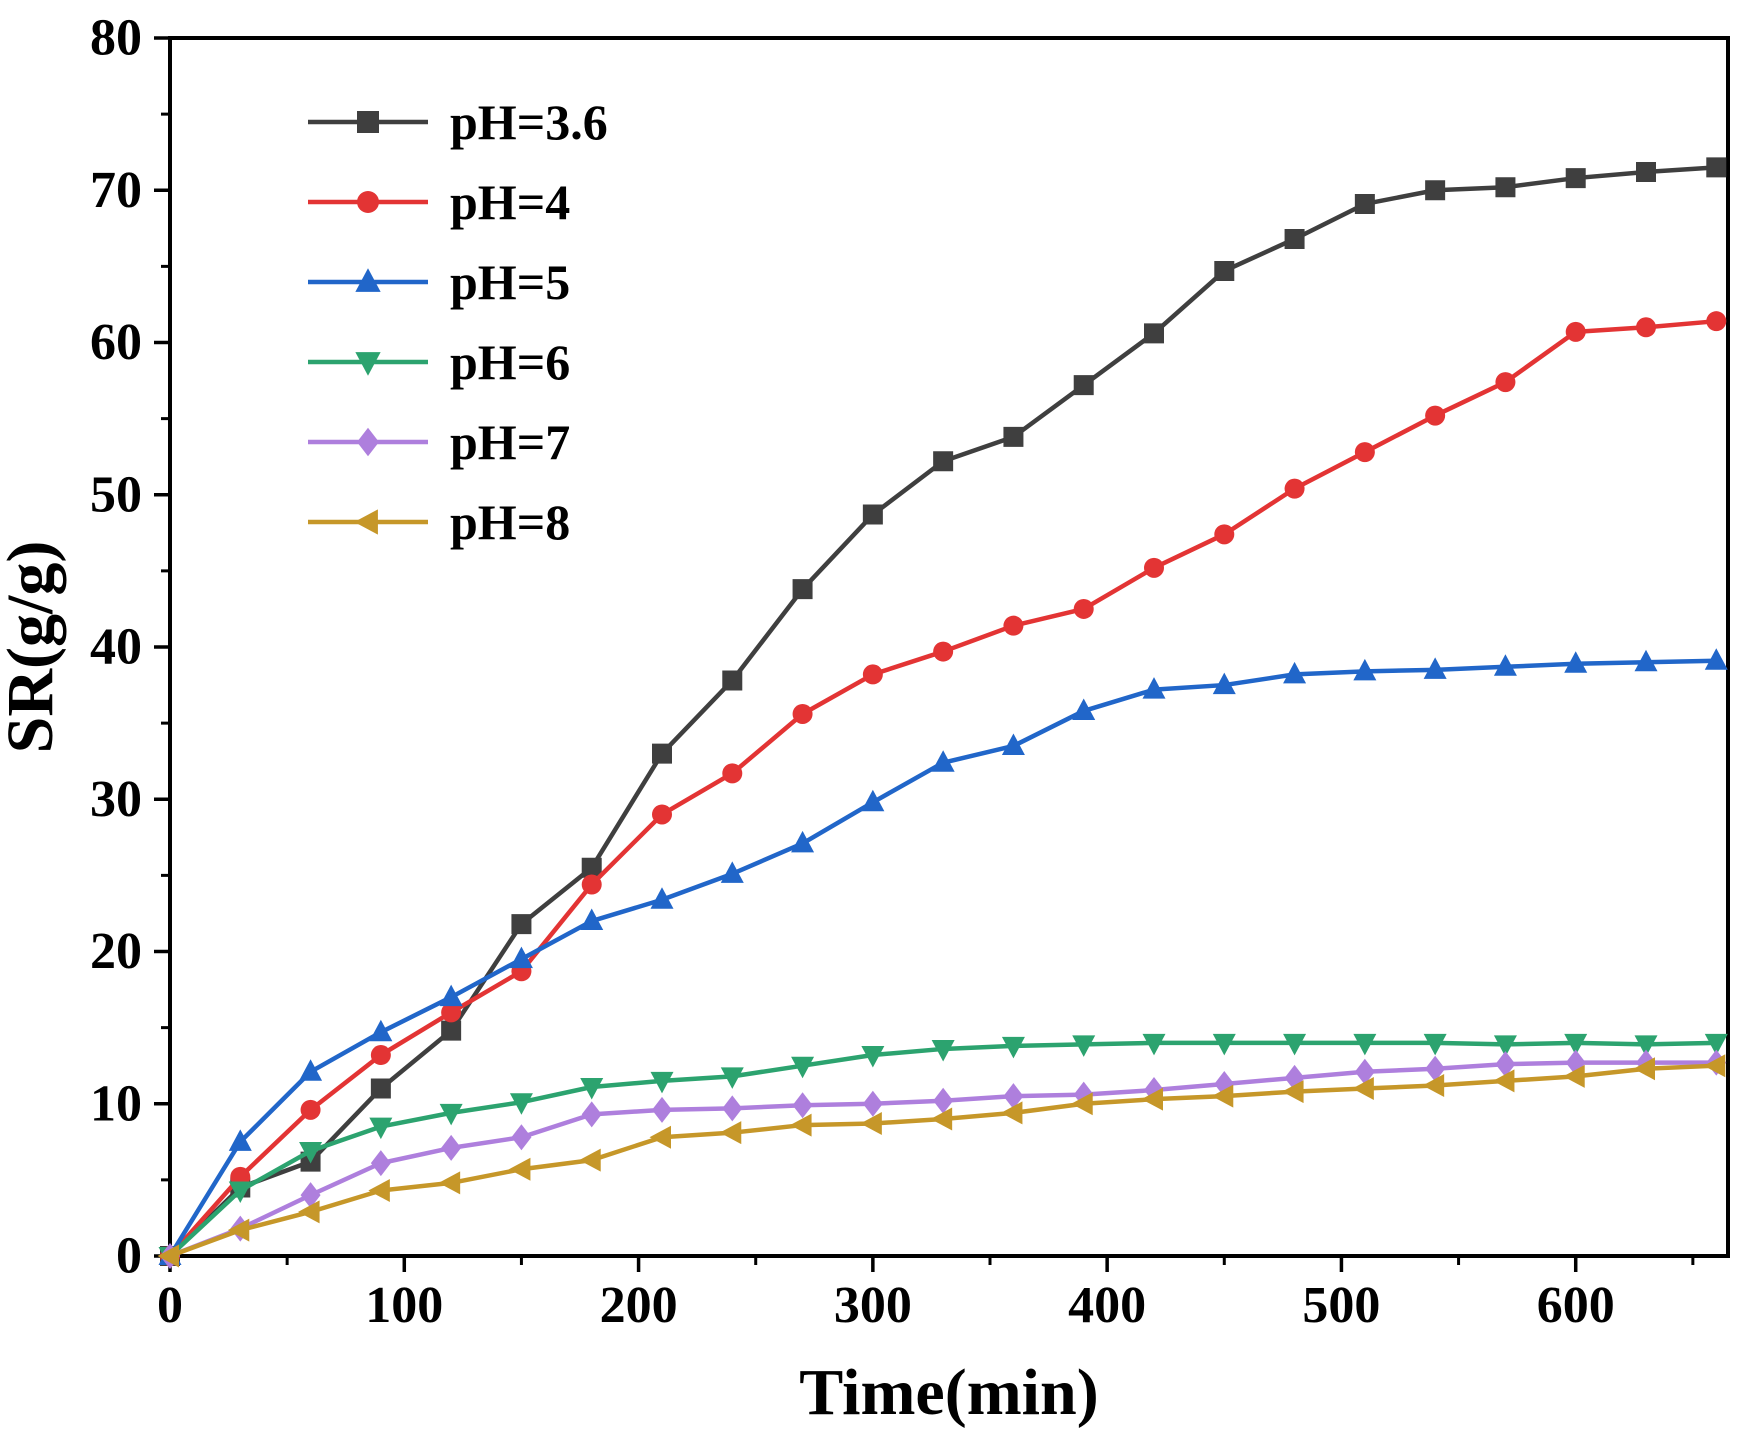 This screenshot has height=1444, width=1753. I want to click on svg-text: pH=4, so click(510, 202).